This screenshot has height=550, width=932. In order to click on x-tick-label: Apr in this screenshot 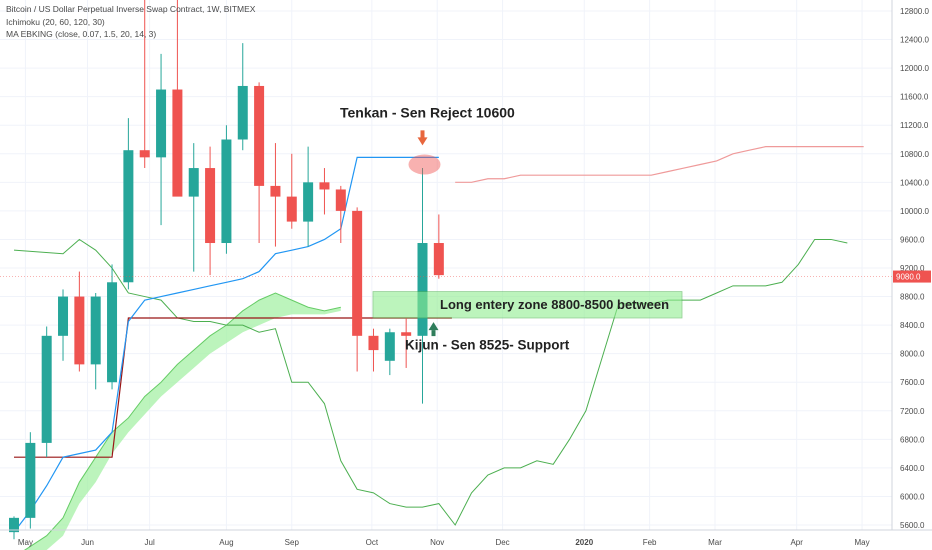, I will do `click(796, 542)`.